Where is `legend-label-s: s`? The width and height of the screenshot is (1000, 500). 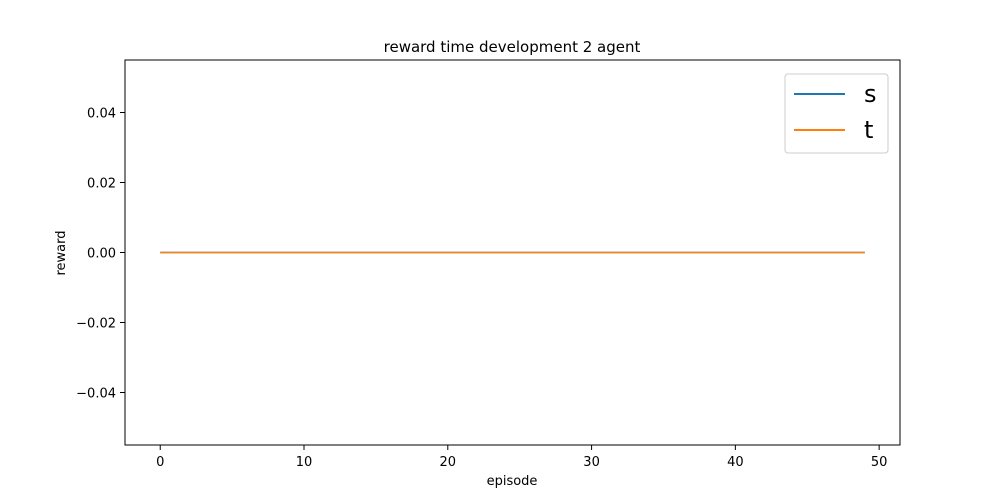 legend-label-s: s is located at coordinates (870, 94).